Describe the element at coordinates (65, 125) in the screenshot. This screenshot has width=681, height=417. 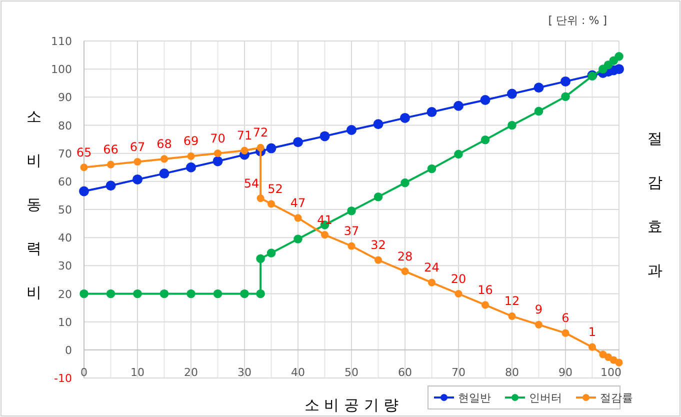
I see `y-tick-label: 80` at that location.